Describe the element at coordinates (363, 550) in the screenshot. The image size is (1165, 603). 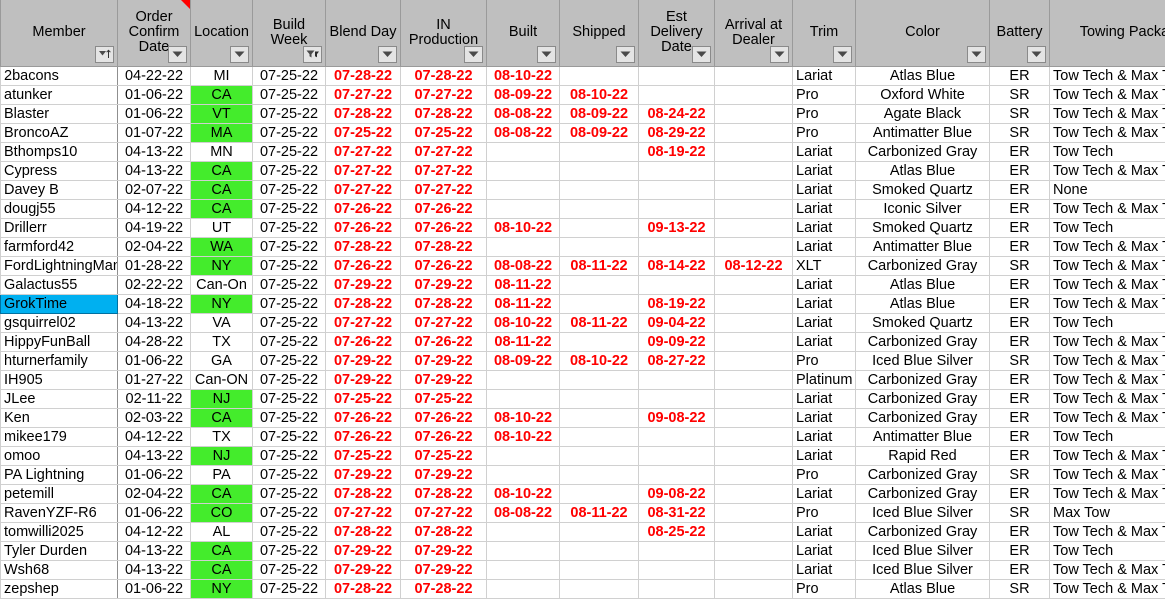
I see `cell-blend-day: 07-29-22` at that location.